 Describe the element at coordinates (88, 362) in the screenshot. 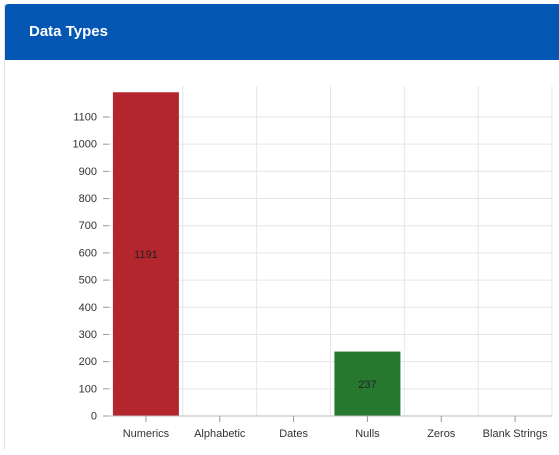

I see `y-tick-label: 200` at that location.